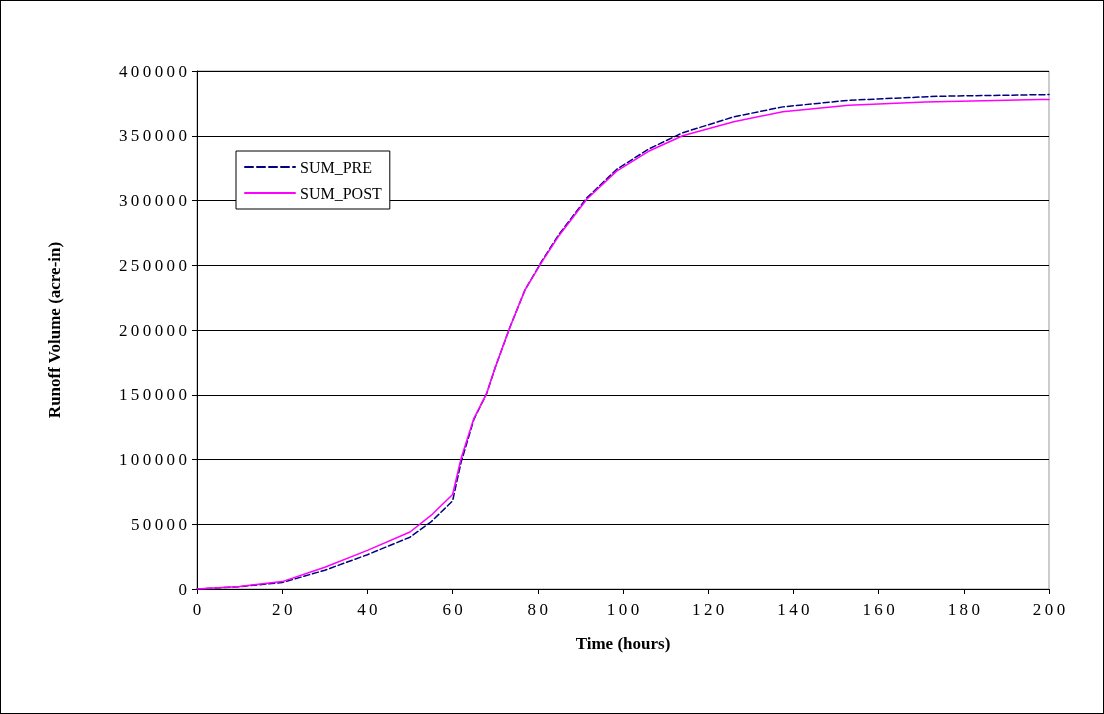 The height and width of the screenshot is (714, 1104). What do you see at coordinates (537, 609) in the screenshot?
I see `x-tick-label: 8 0` at bounding box center [537, 609].